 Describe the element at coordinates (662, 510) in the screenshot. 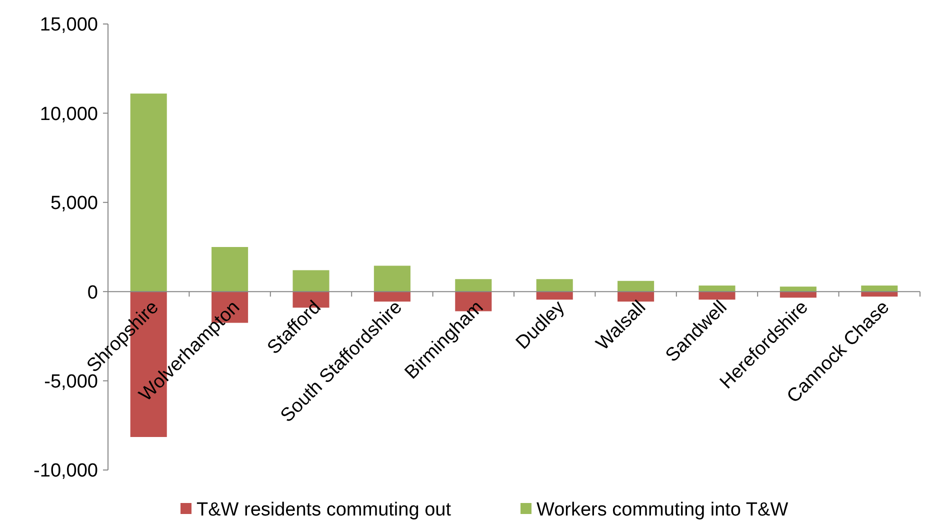

I see `legend-label: Workers commuting into T&W` at that location.